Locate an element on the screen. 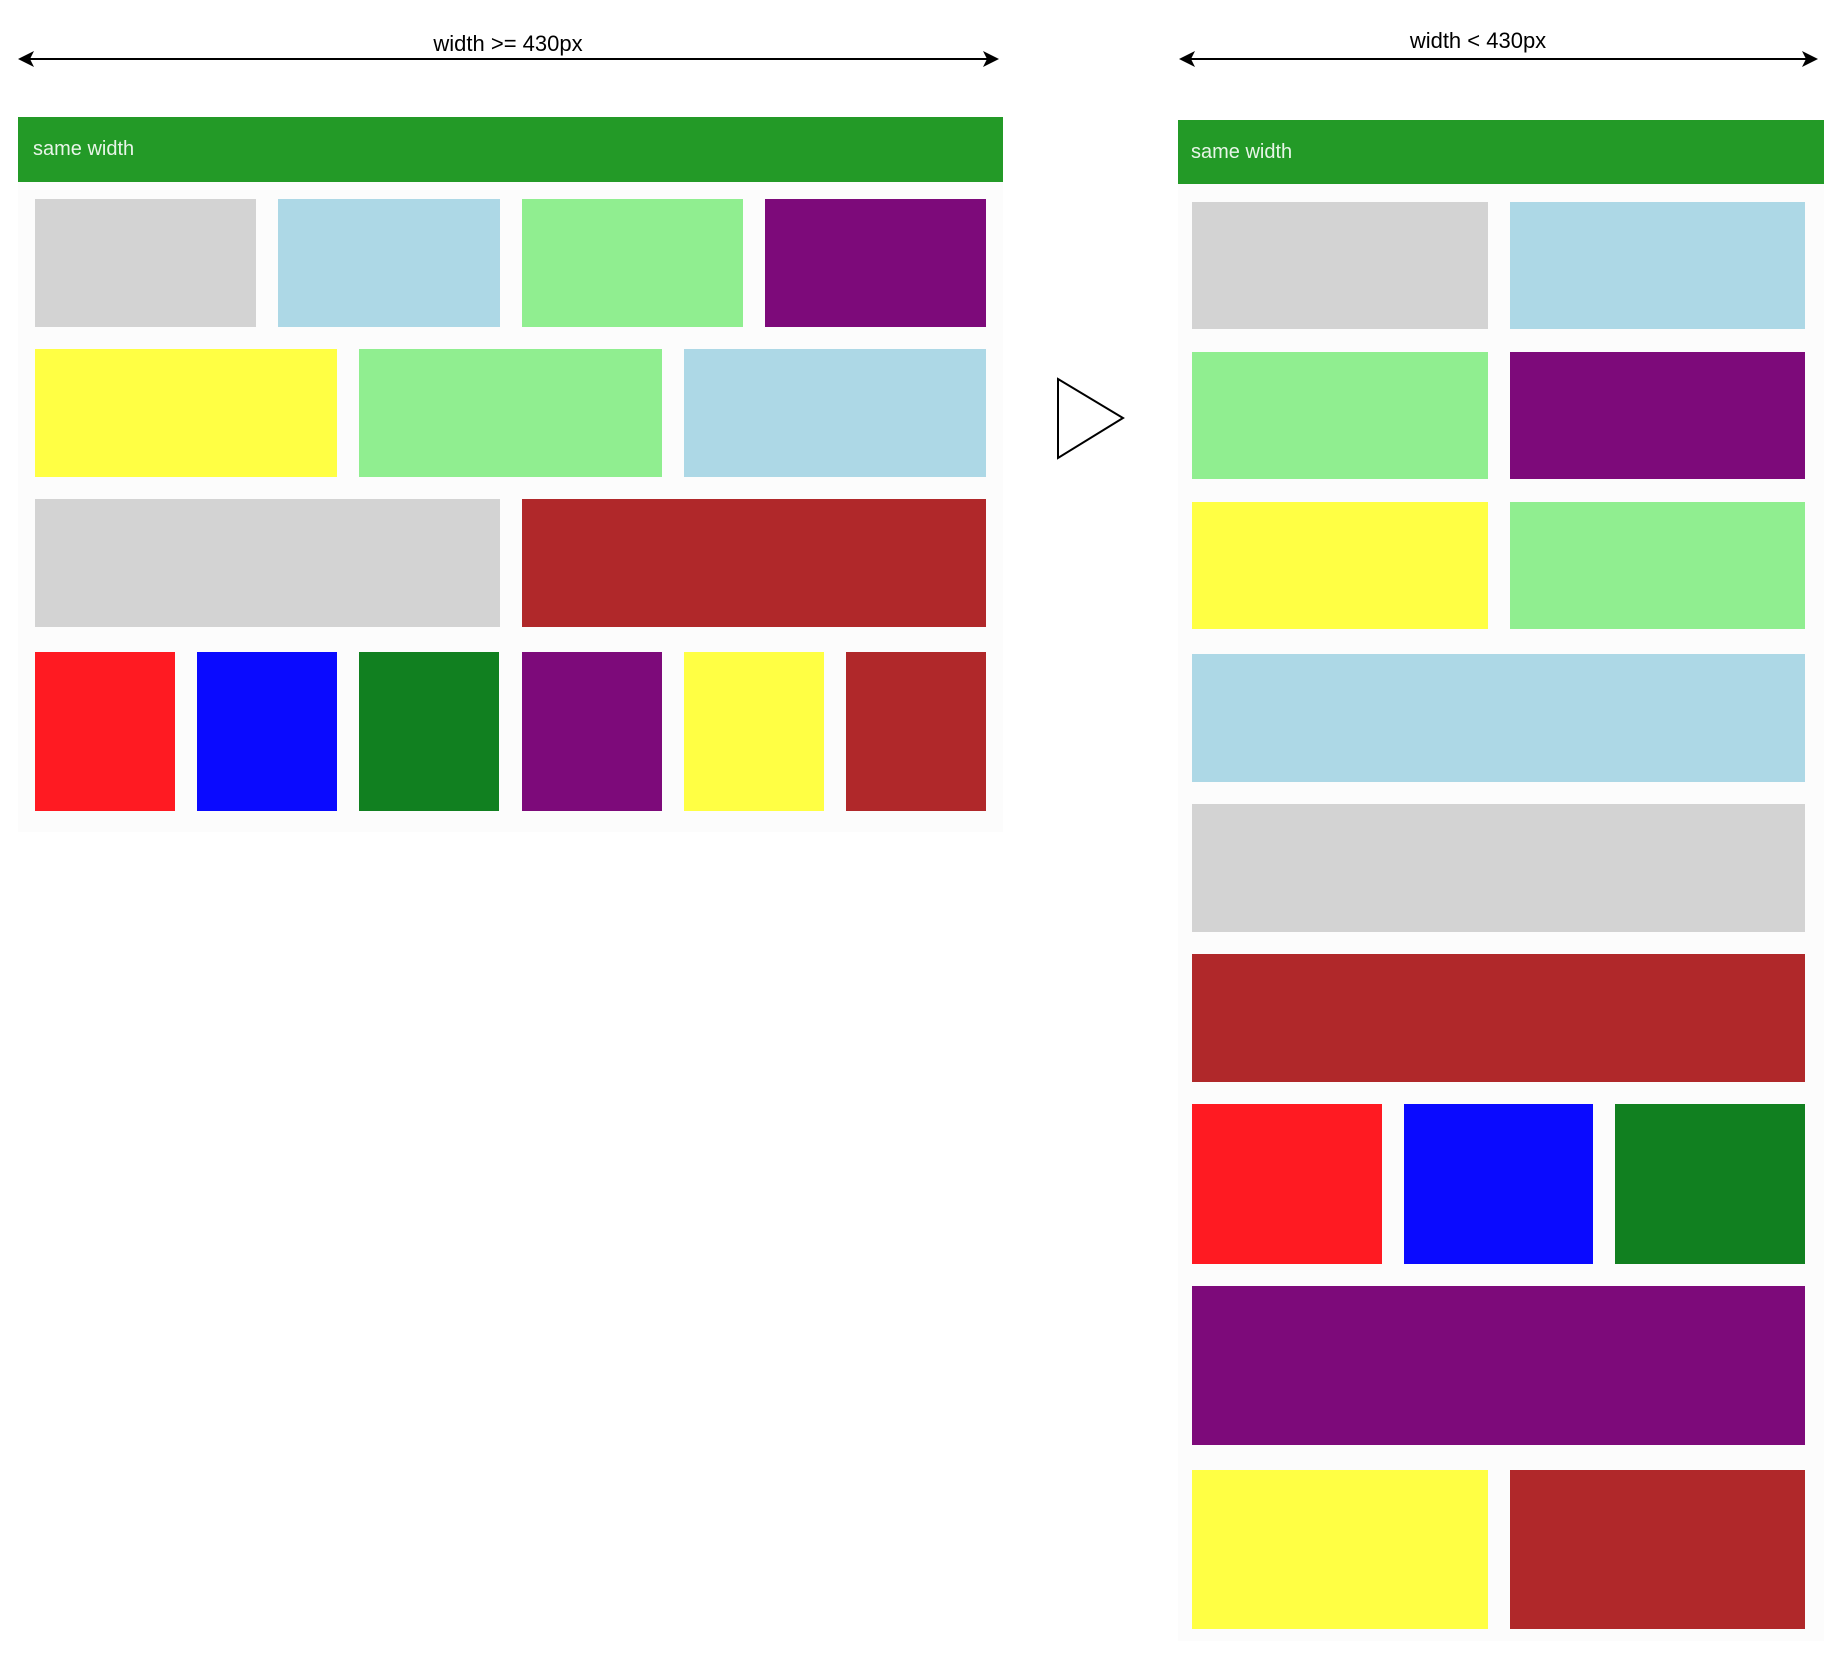 Image resolution: width=1838 pixels, height=1654 pixels. wide-box-r1-c1 is located at coordinates (146, 263).